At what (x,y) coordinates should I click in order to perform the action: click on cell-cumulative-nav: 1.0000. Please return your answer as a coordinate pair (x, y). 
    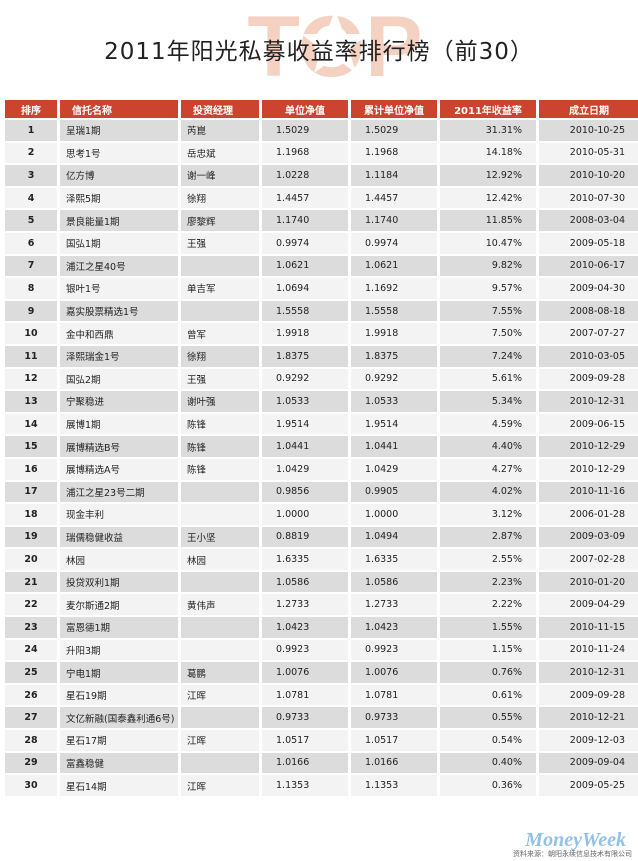
    Looking at the image, I should click on (394, 514).